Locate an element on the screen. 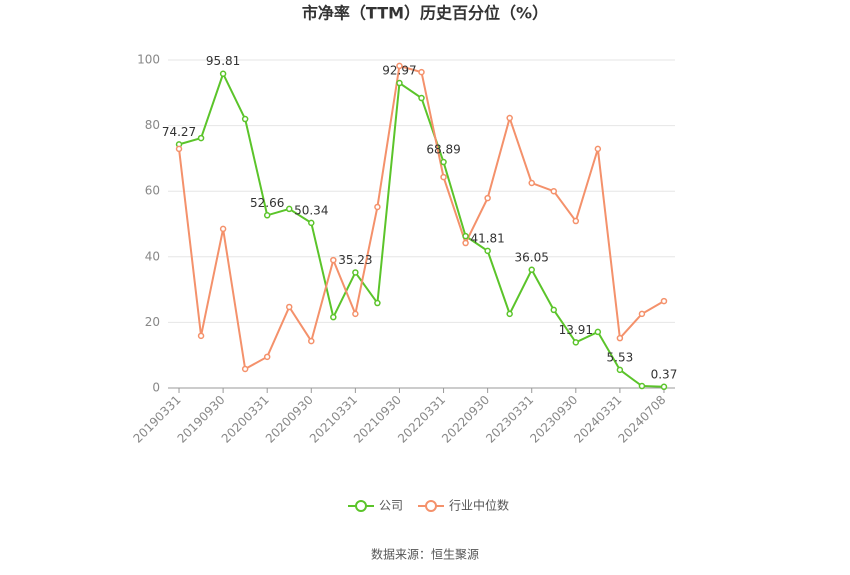 The image size is (850, 575). y-tick-label: 40 is located at coordinates (152, 256).